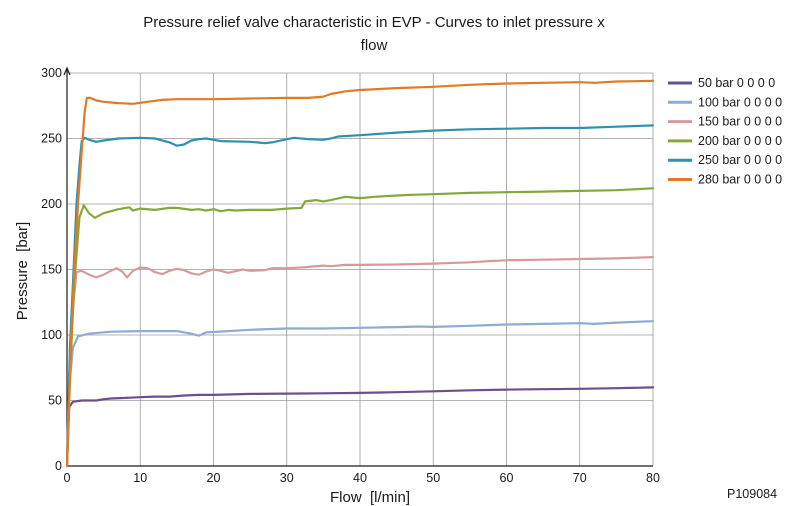  What do you see at coordinates (370, 497) in the screenshot?
I see `x-axis-label: Flow [l/min]` at bounding box center [370, 497].